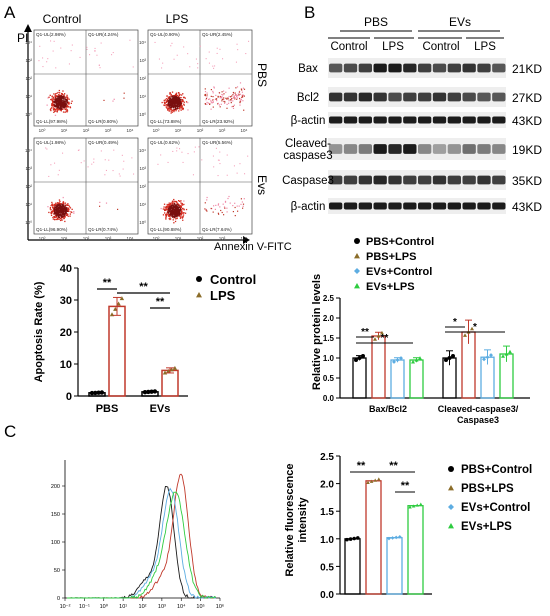 Image resolution: width=550 pixels, height=616 pixels. I want to click on flow-y-tick-label: 10⁰, so click(28, 222).